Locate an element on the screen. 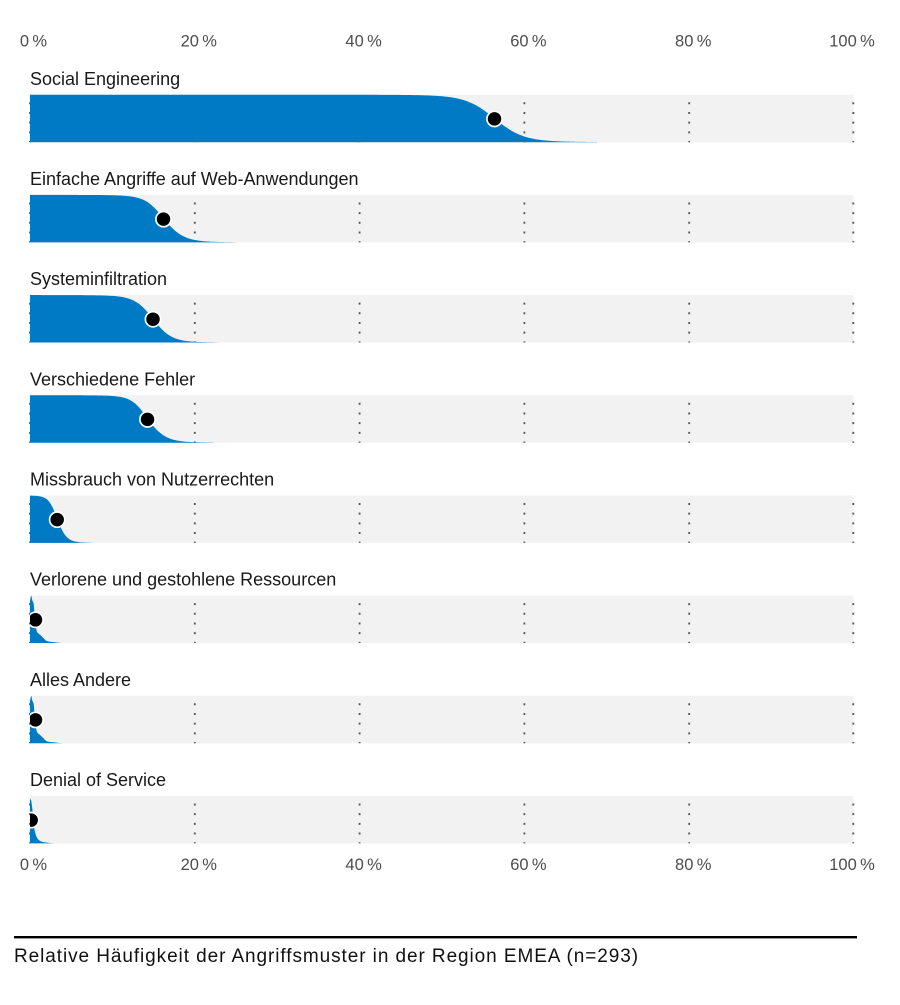  svg-text: Alles Andere is located at coordinates (80, 680).